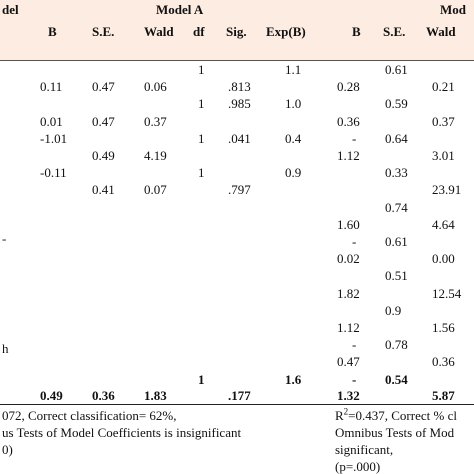 The image size is (474, 474). I want to click on const-b-wald: 5.87, so click(443, 395).